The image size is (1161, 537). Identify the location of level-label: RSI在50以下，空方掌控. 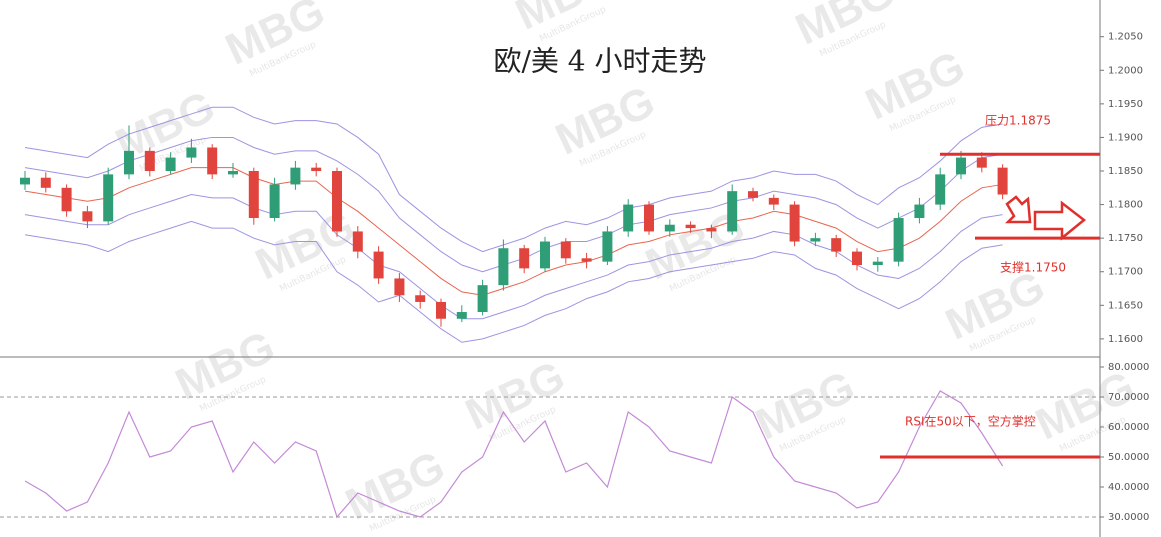
(970, 421).